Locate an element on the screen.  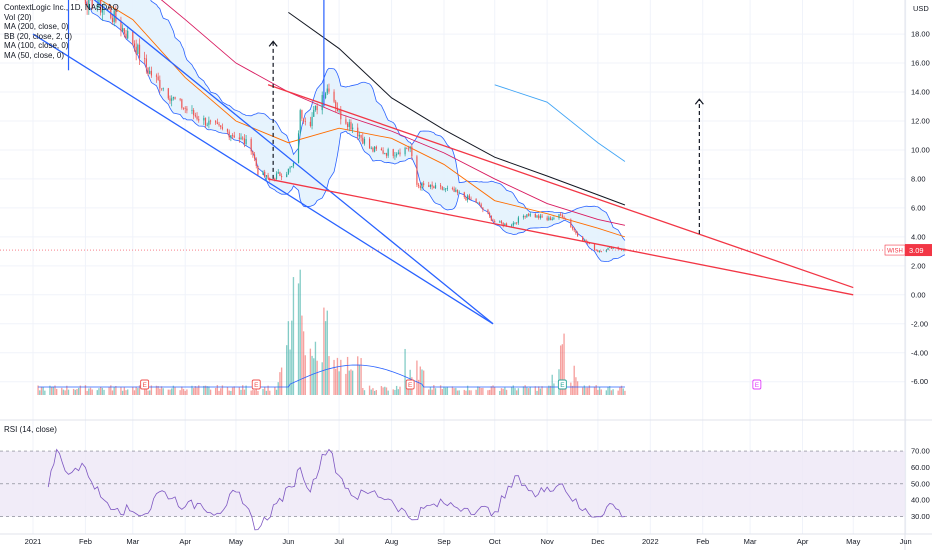
rsi-tick-label: 50.00 is located at coordinates (920, 483).